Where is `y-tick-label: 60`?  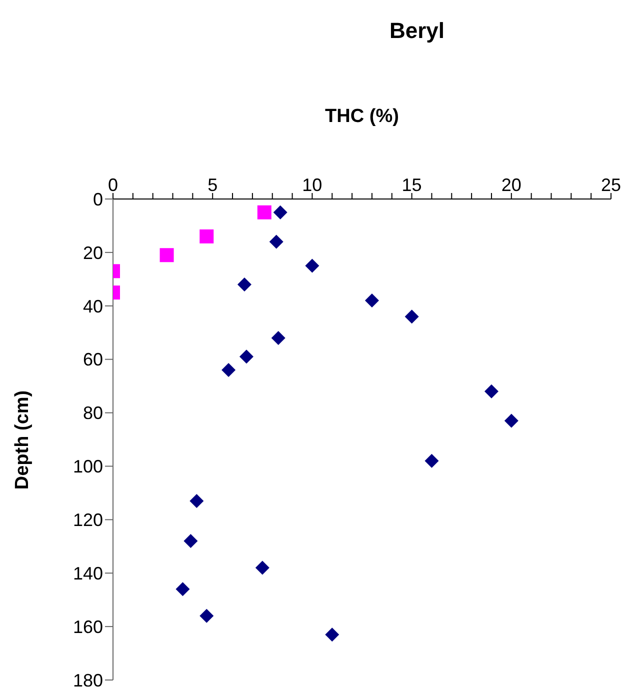
y-tick-label: 60 is located at coordinates (92, 360).